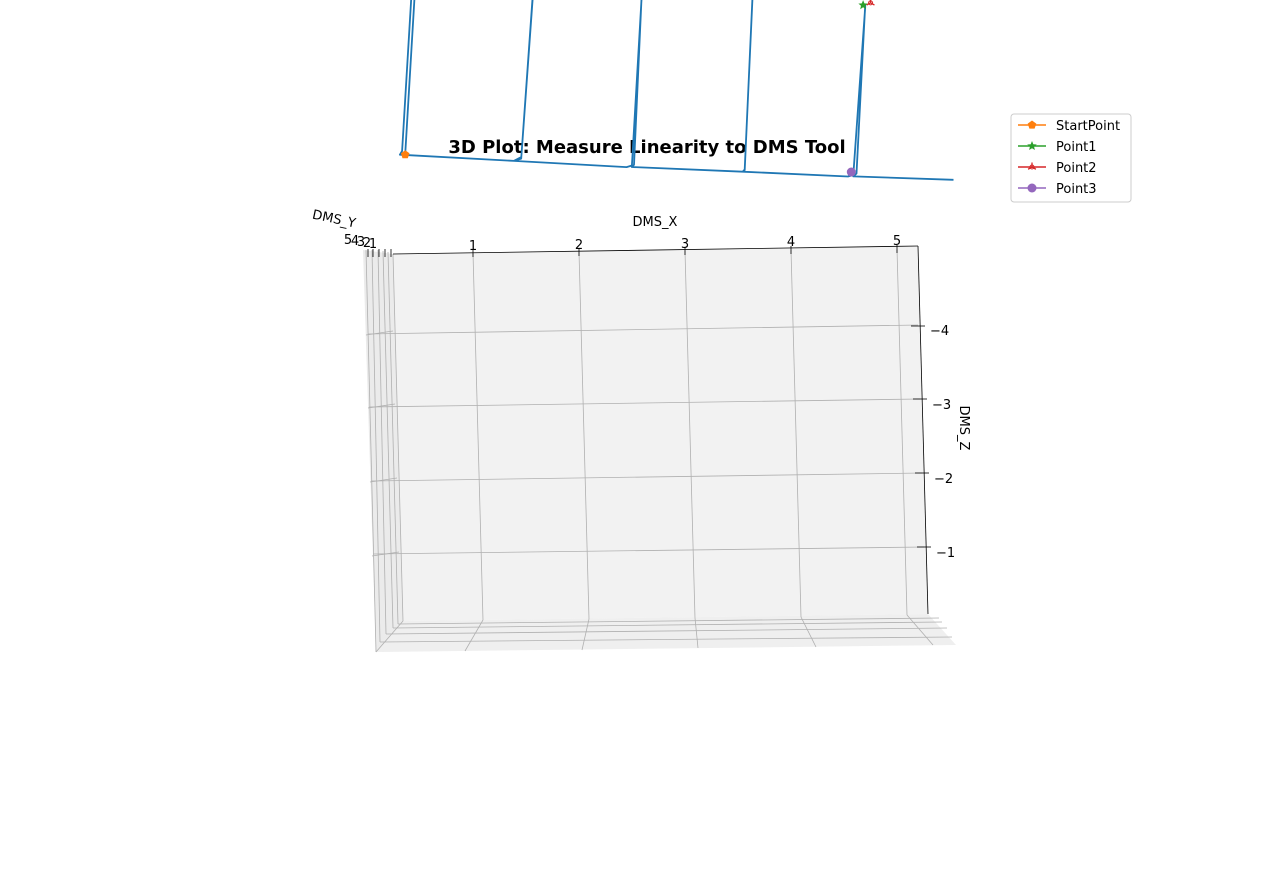  I want to click on x-axis-label: DMS_X, so click(655, 222).